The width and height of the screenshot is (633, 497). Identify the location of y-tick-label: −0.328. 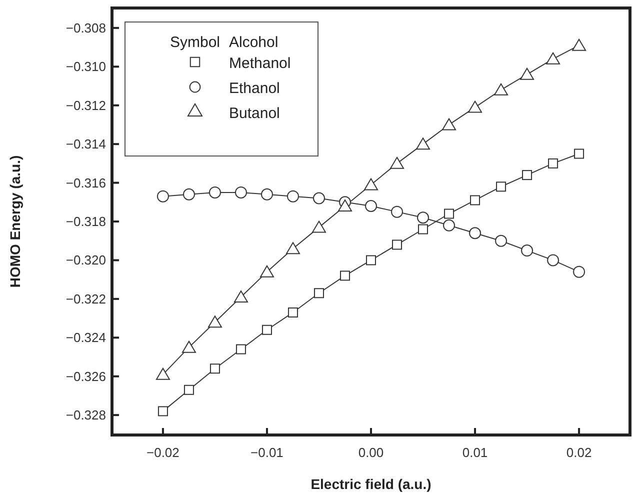
(86, 415).